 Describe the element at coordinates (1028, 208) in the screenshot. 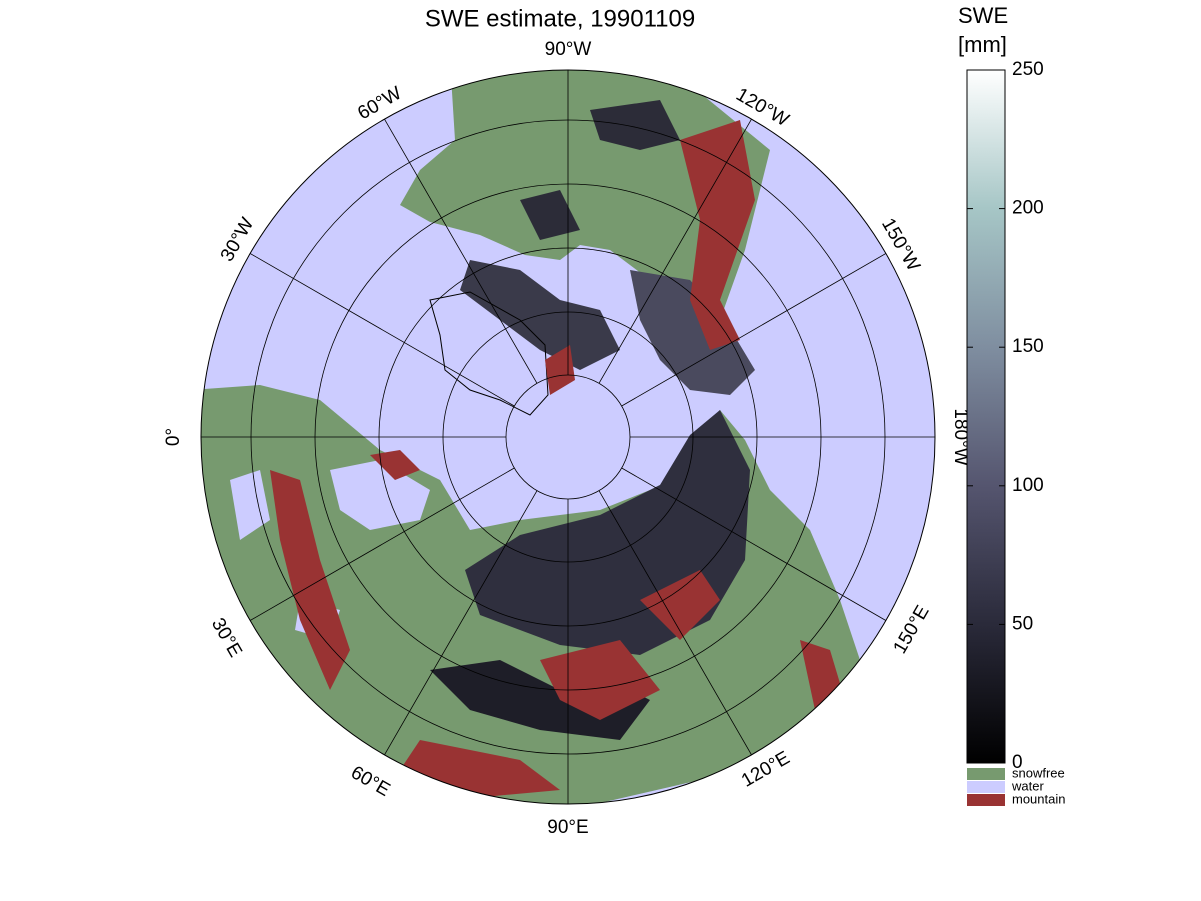

I see `colorbar-tick-label: 200` at that location.